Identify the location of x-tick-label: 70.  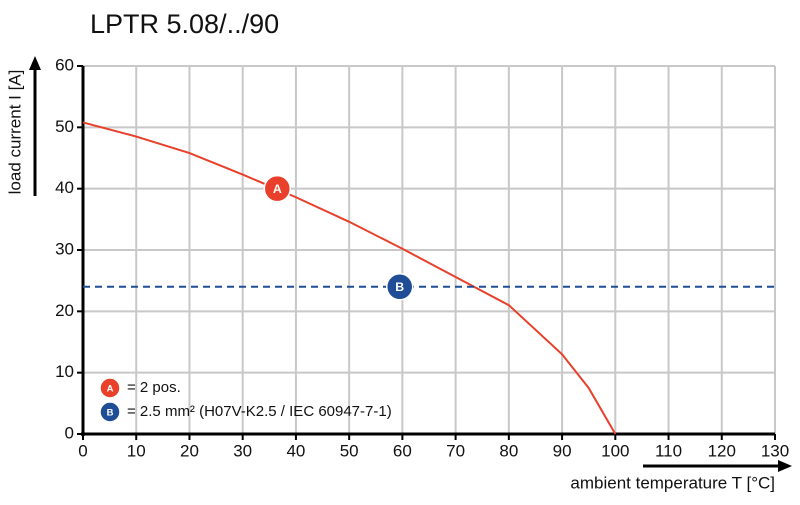
(455, 450).